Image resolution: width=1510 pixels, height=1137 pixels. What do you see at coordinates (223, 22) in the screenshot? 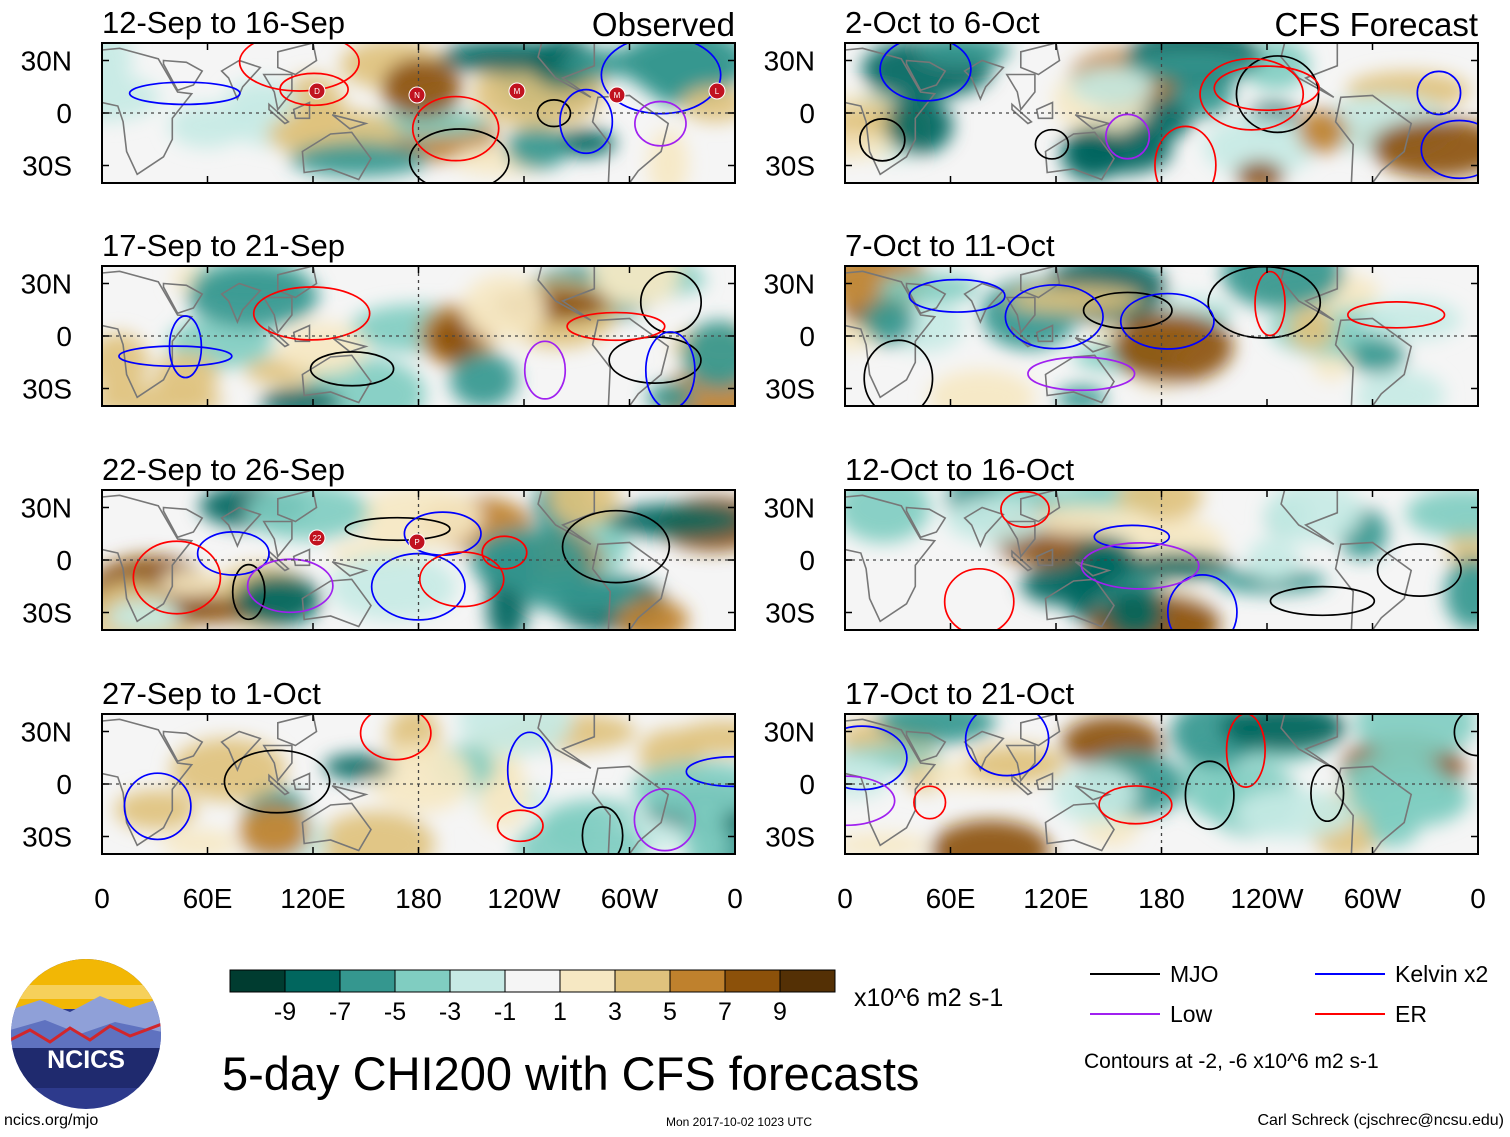
I see `panel-title: 12-Sep to 16-Sep` at bounding box center [223, 22].